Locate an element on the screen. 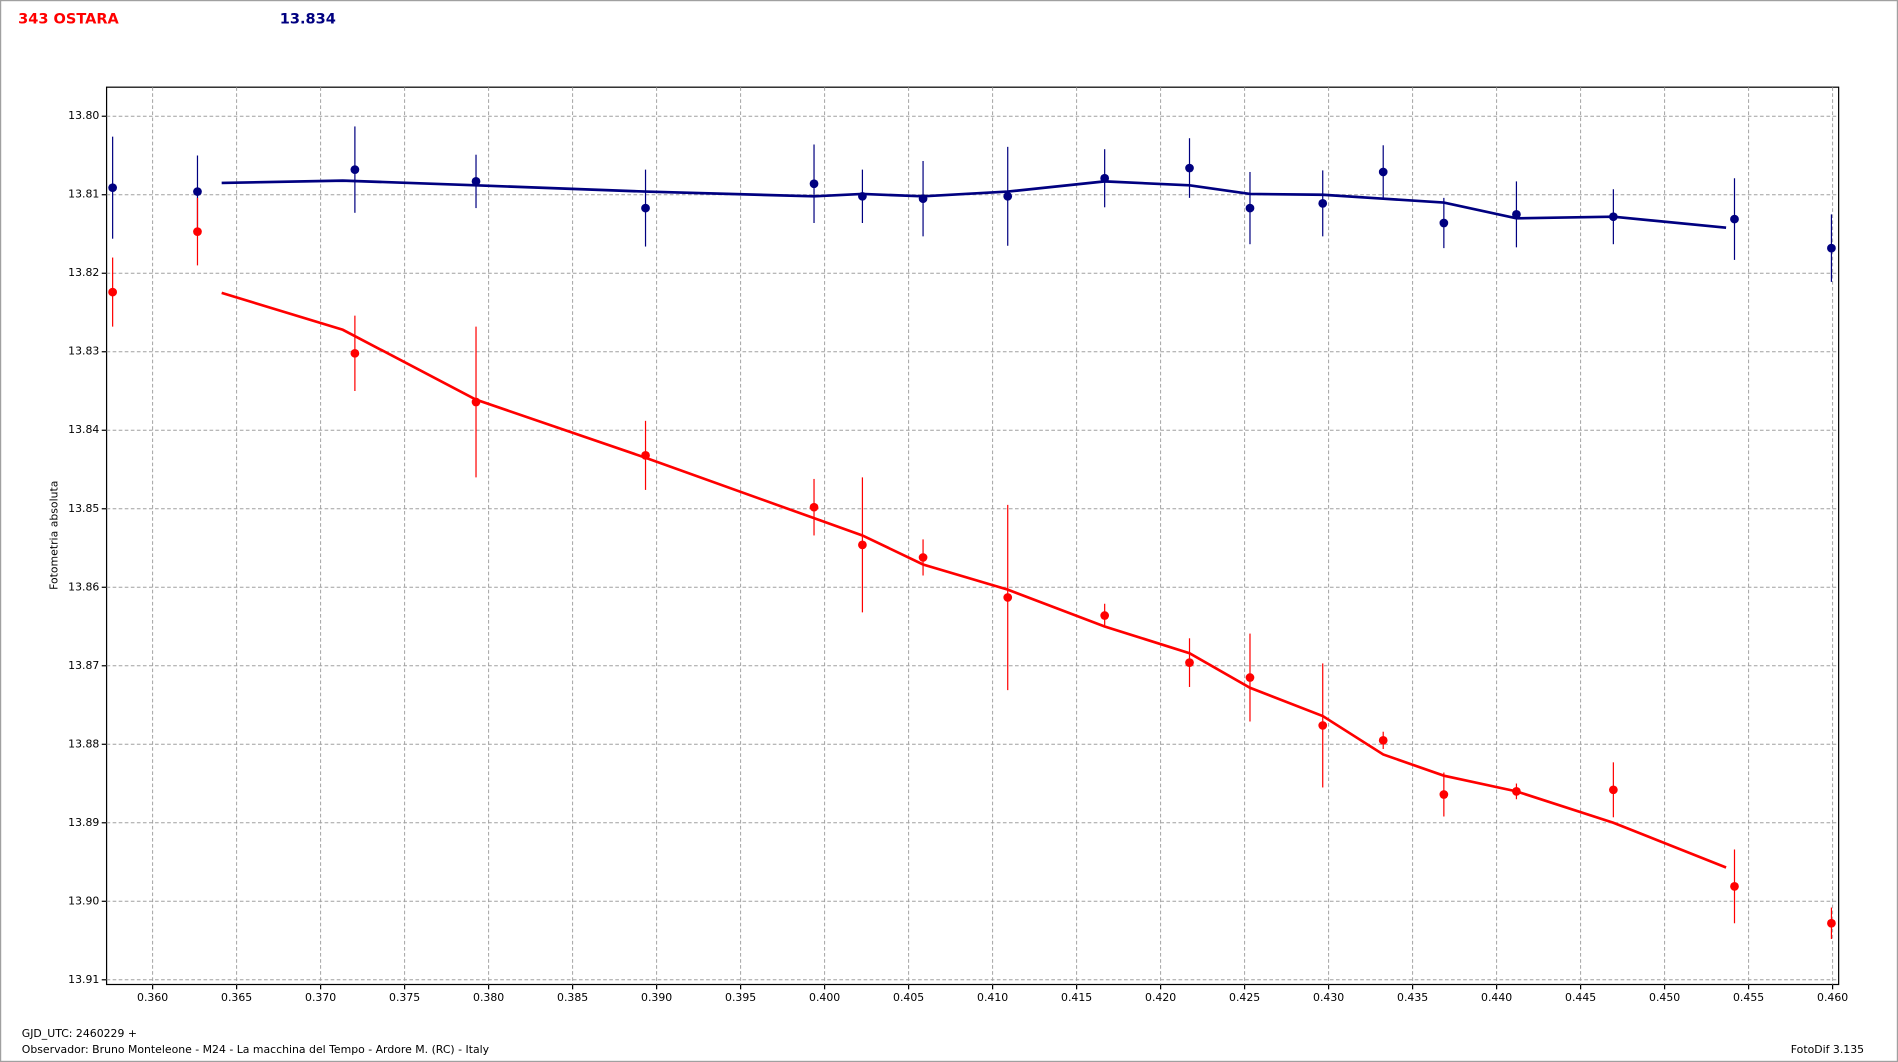  footer-version: FotoDif 3.135 is located at coordinates (1827, 1049).